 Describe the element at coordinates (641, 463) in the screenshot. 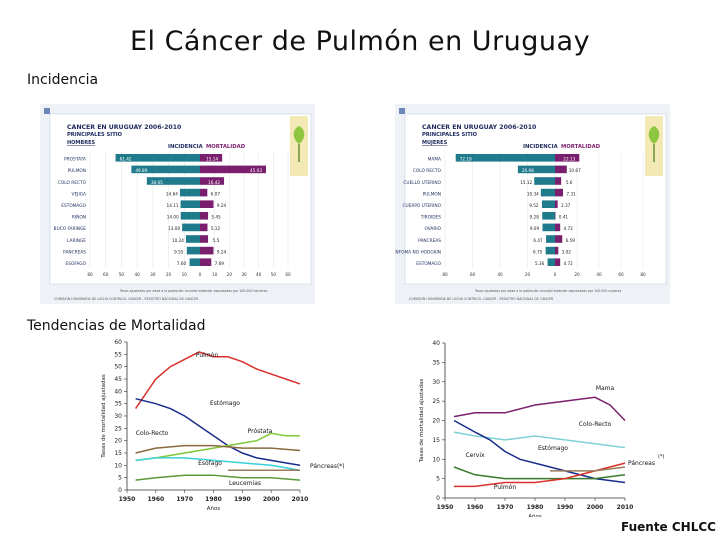

I see `series-label: Páncreas` at that location.